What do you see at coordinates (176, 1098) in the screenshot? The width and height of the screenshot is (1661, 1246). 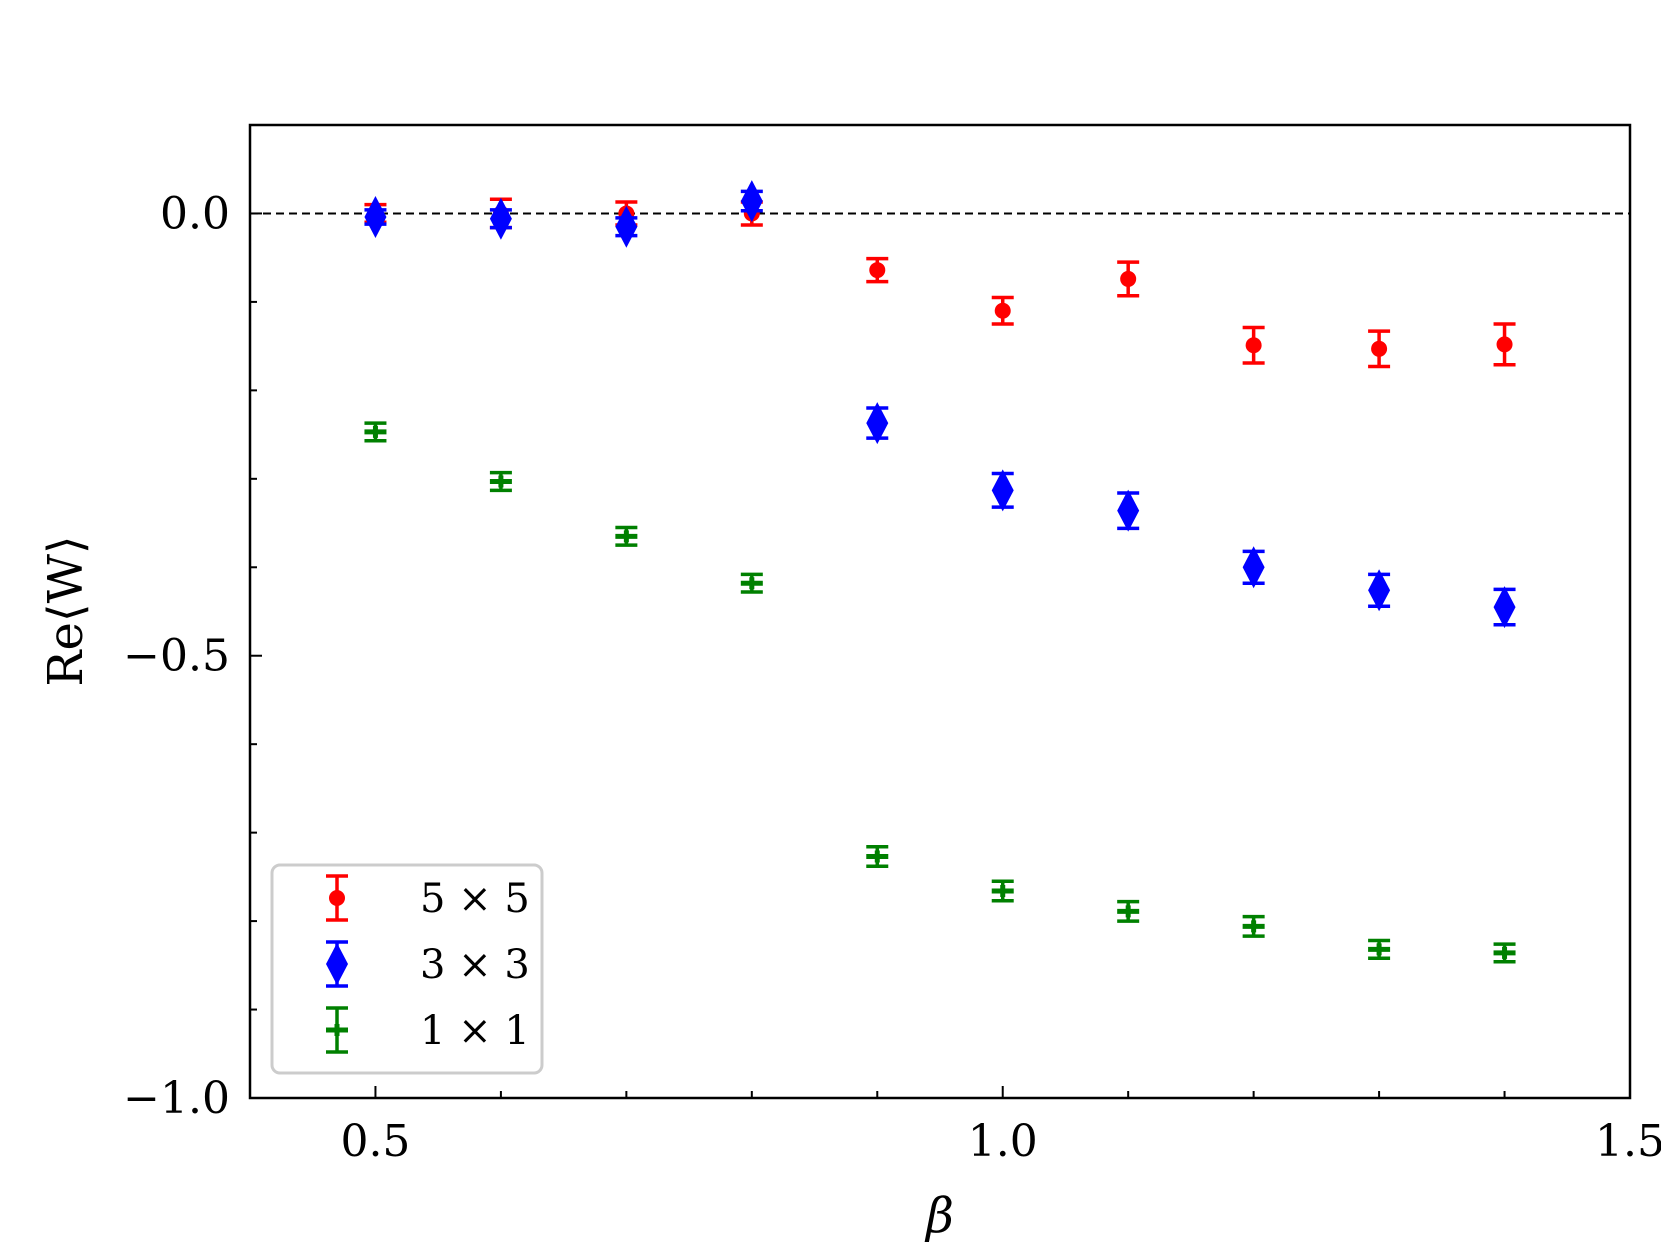 I see `y-tick-label: −1.0` at bounding box center [176, 1098].